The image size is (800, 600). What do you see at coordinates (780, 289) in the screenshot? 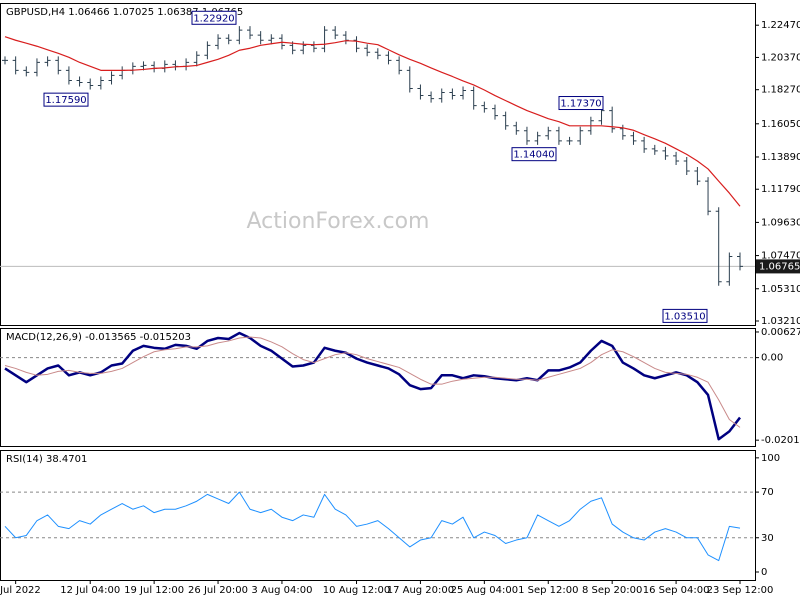
I see `y-tick-label: 1.05310` at bounding box center [780, 289].